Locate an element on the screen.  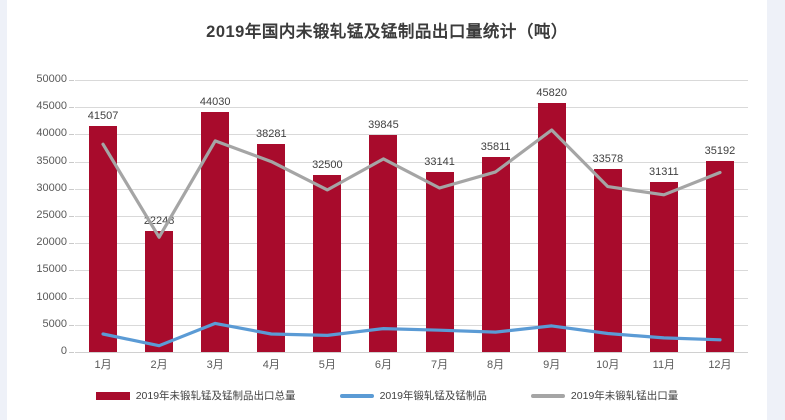
y-axis-tick-label: 40000 is located at coordinates (51, 133).